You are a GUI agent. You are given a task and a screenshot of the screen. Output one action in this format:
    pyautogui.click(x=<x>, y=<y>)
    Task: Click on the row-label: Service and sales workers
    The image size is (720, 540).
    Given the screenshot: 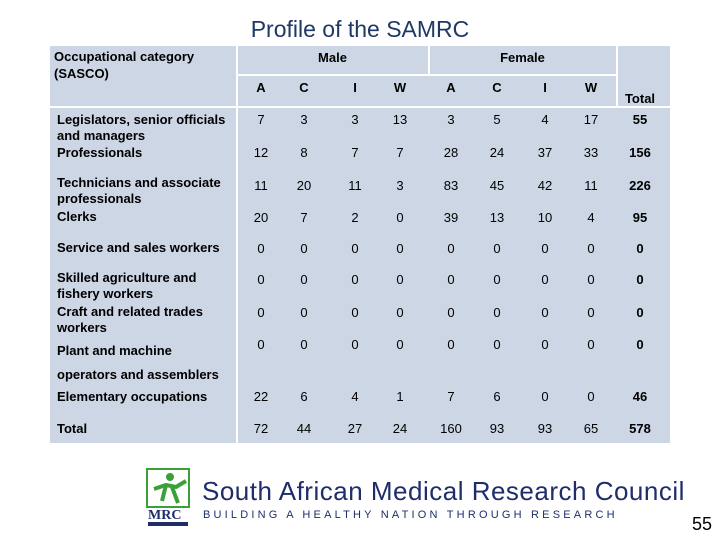 What is the action you would take?
    pyautogui.click(x=138, y=247)
    